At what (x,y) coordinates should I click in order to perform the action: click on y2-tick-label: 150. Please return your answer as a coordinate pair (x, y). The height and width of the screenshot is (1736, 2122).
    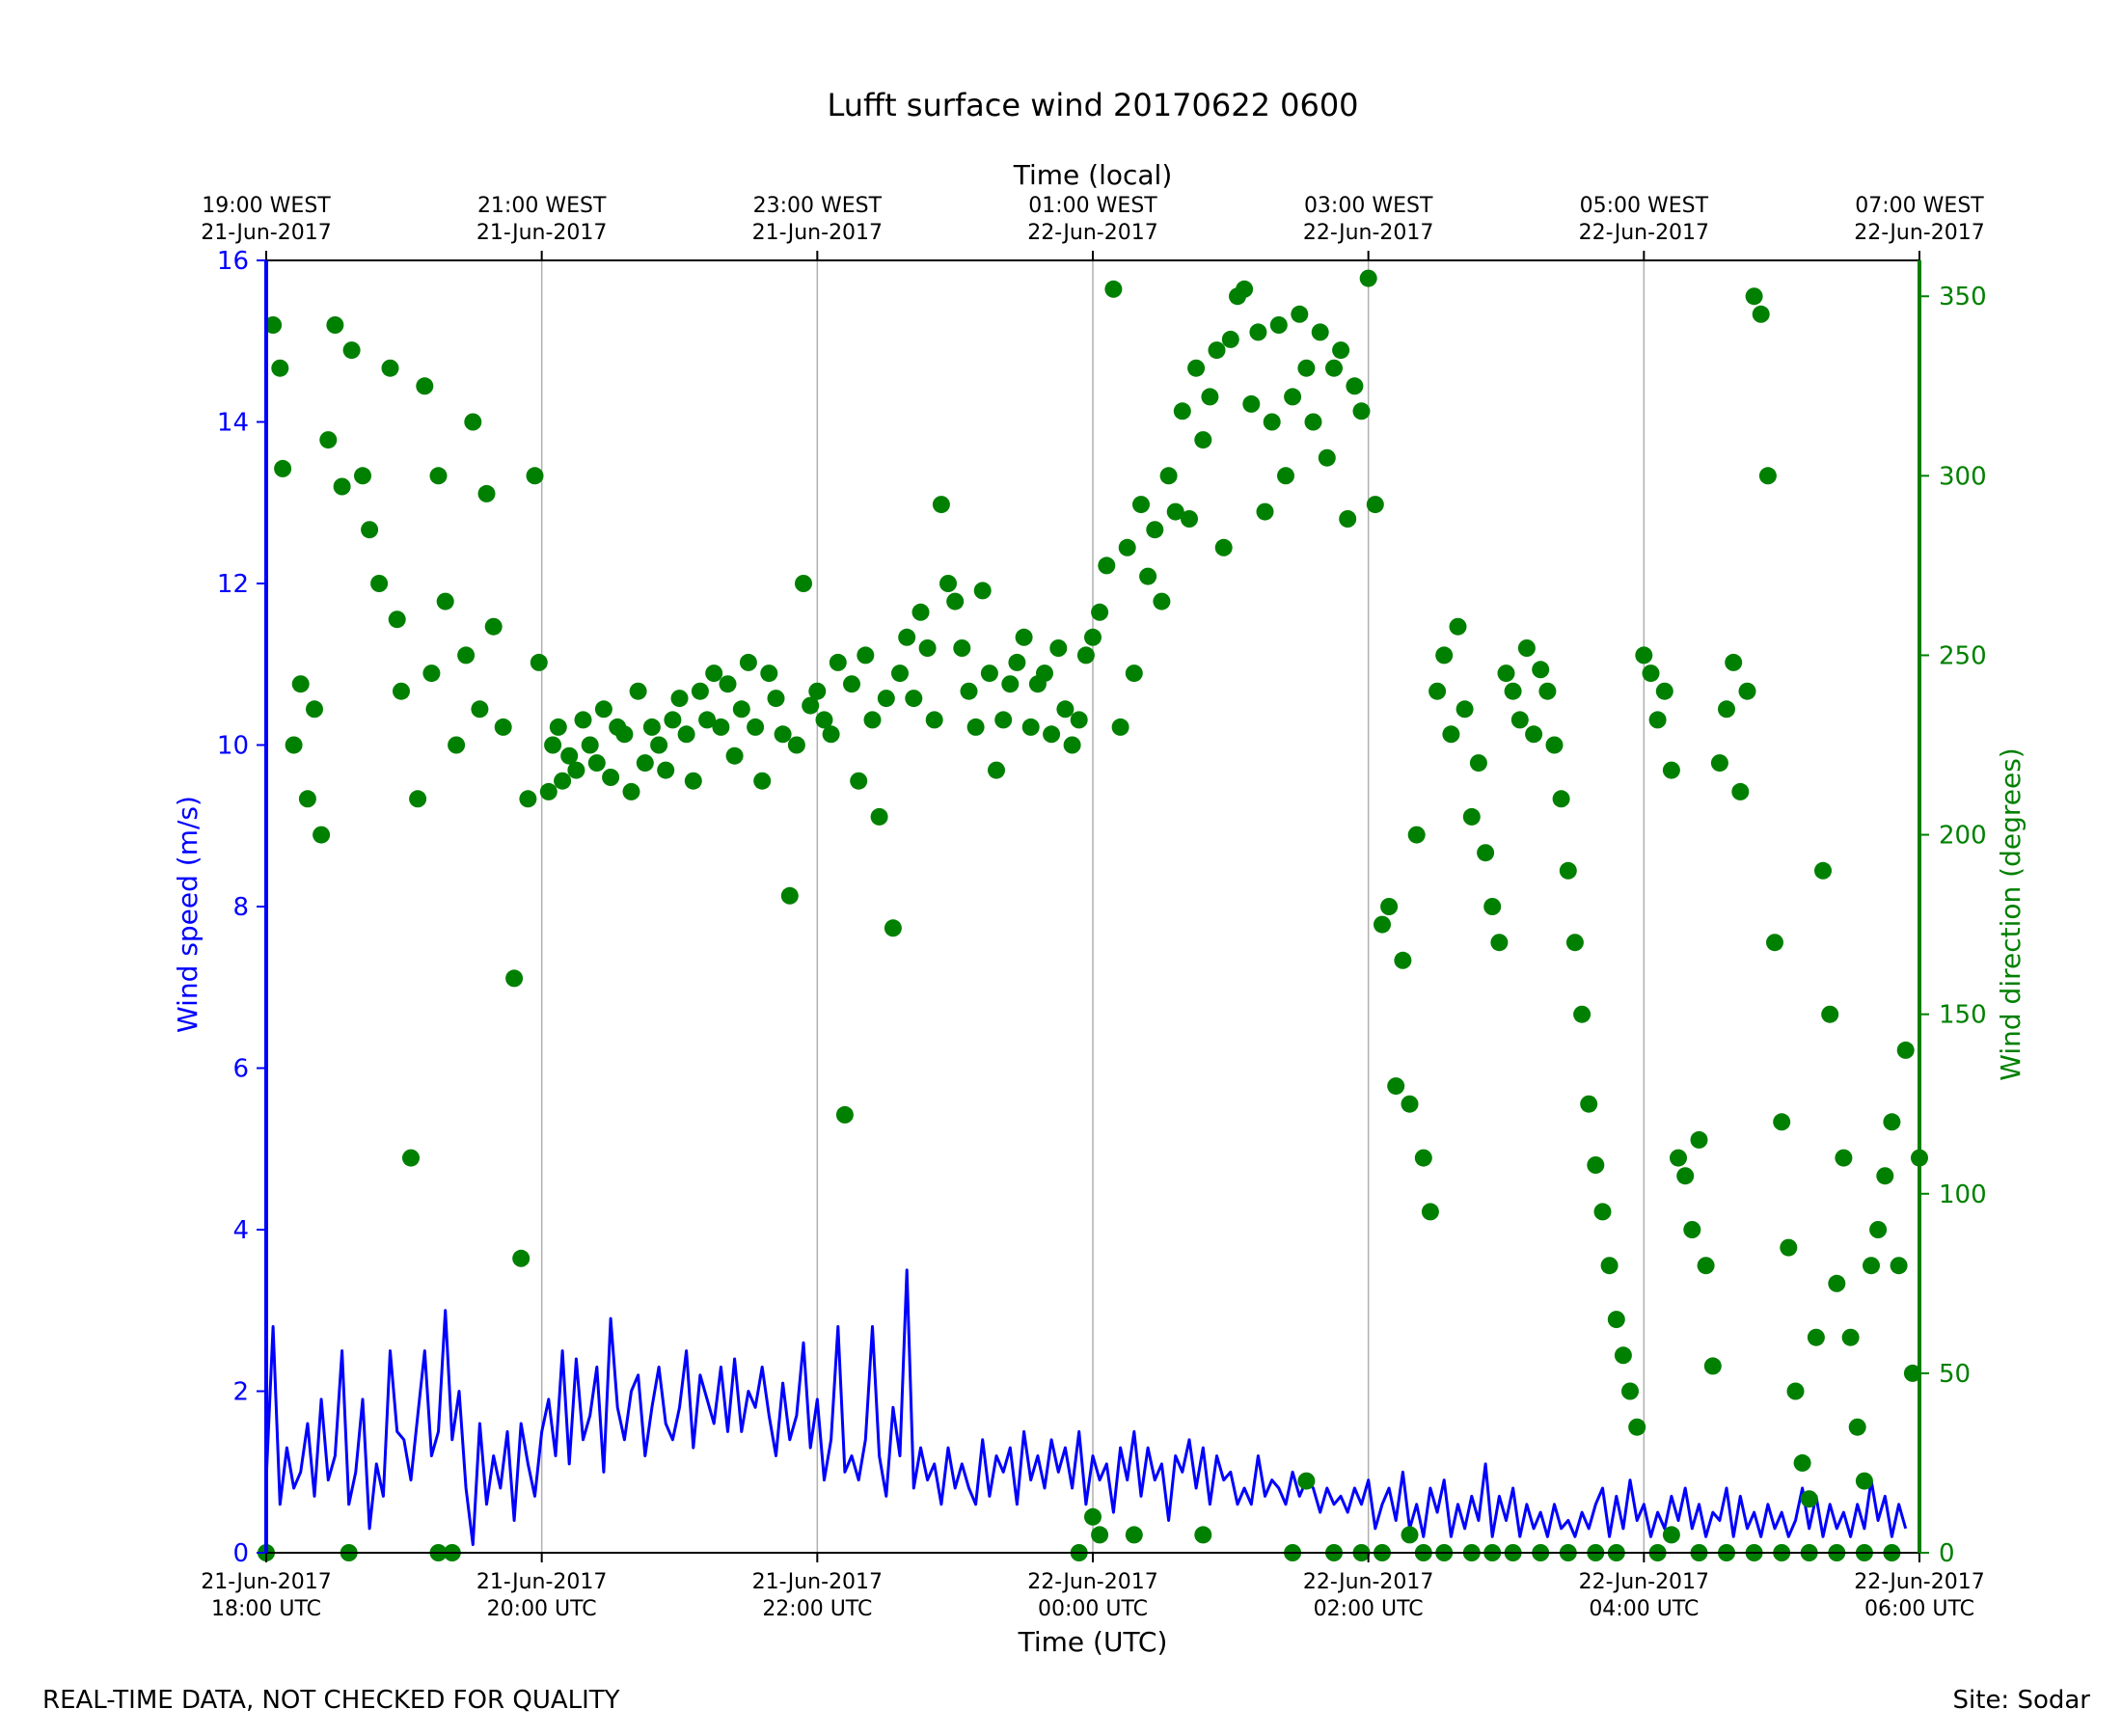
    Looking at the image, I should click on (1963, 1015).